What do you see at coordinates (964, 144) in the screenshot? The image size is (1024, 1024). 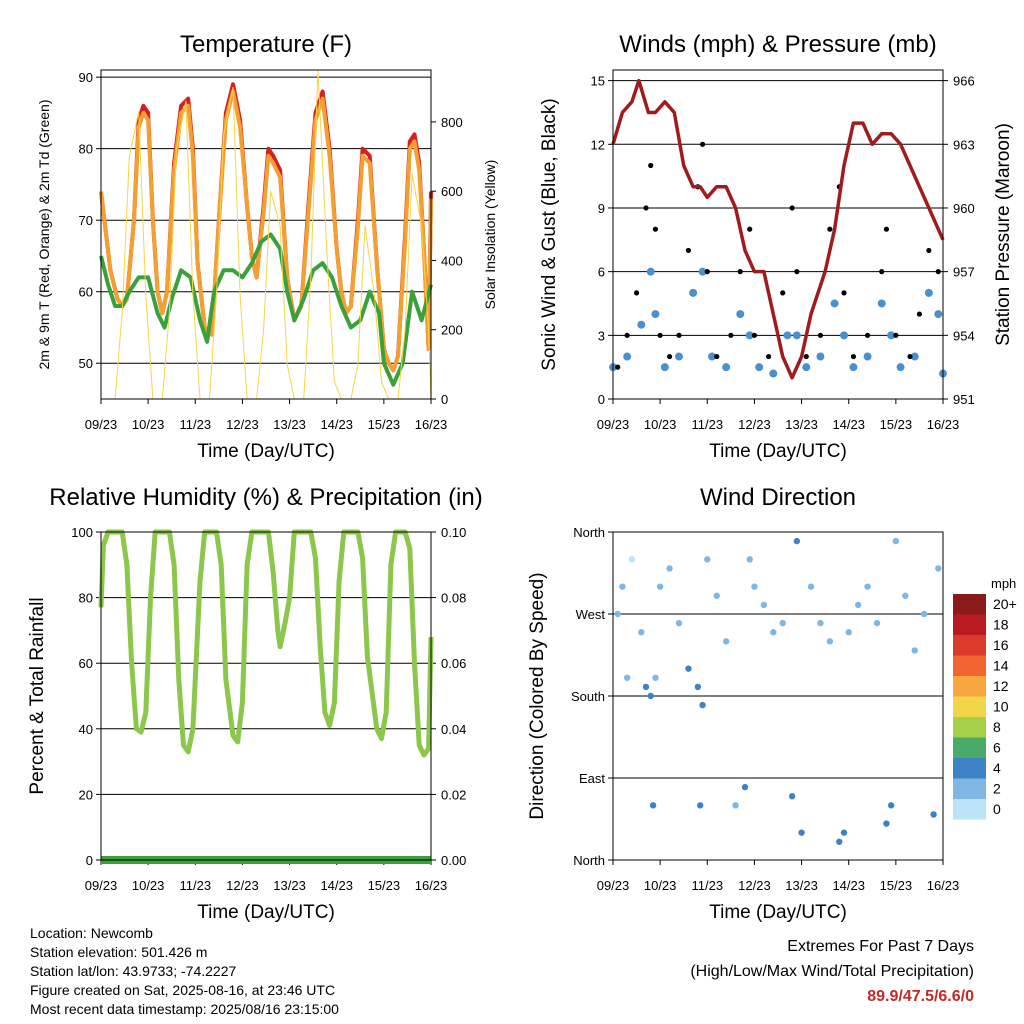 I see `y2-tick-label: 963` at bounding box center [964, 144].